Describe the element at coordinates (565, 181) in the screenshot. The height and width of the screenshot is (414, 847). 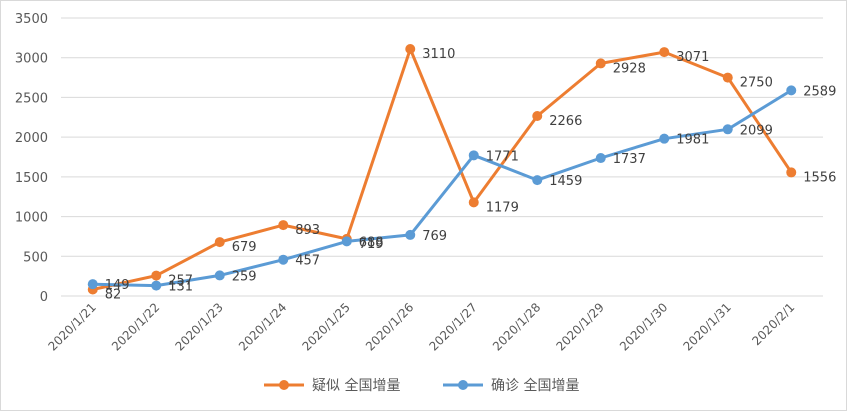
I see `data-label: 1459` at that location.